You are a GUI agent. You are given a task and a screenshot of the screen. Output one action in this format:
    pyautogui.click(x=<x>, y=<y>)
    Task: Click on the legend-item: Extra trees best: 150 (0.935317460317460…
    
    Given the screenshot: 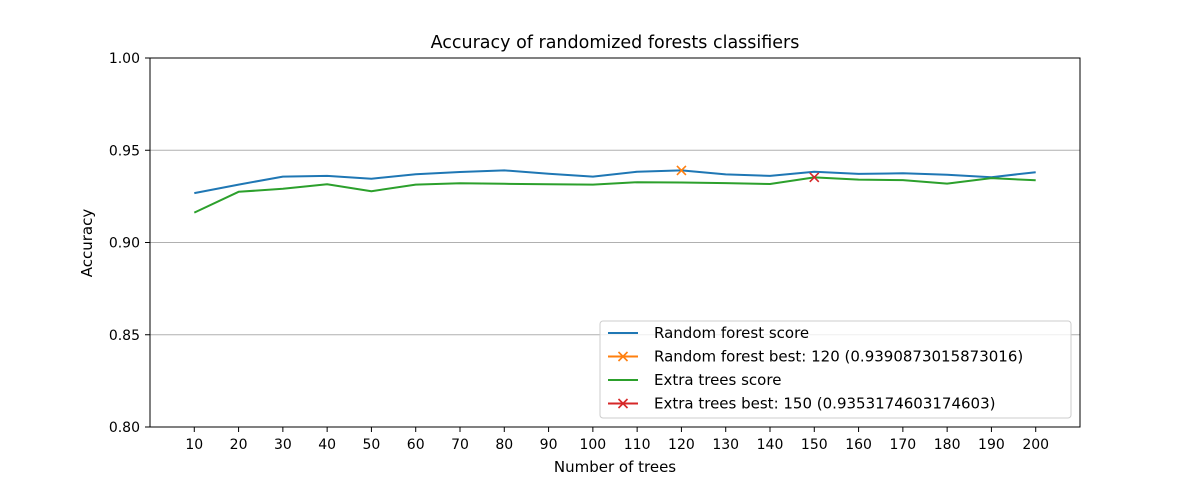 What is the action you would take?
    pyautogui.click(x=802, y=404)
    